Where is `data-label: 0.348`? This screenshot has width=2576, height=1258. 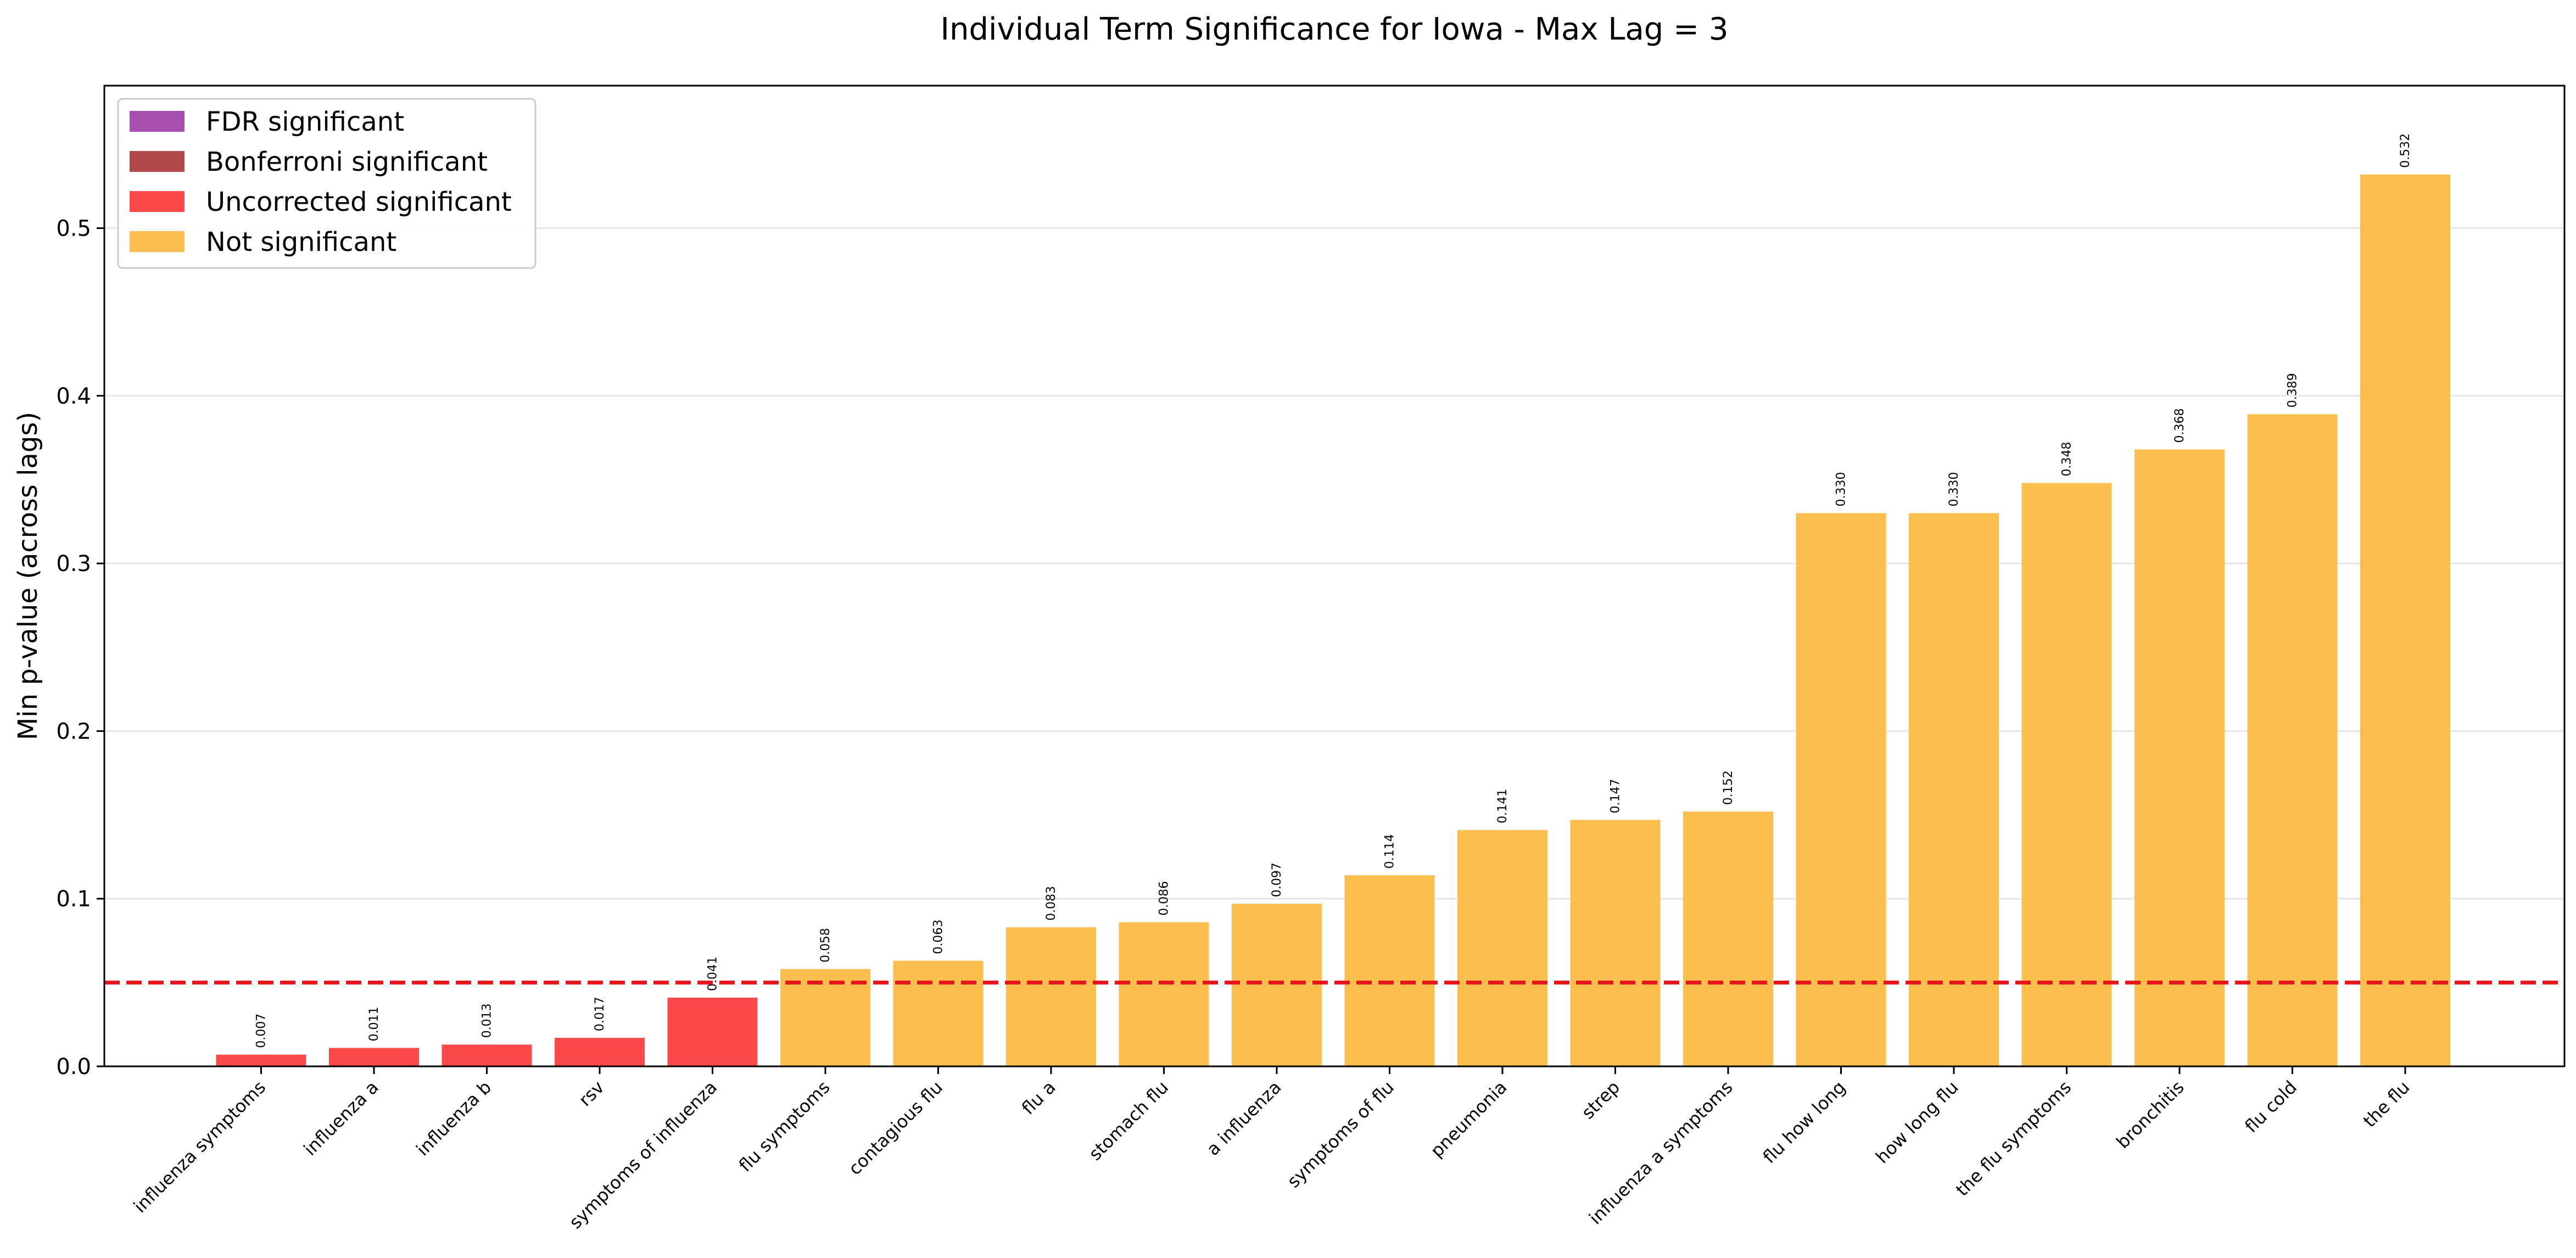
data-label: 0.348 is located at coordinates (2067, 459).